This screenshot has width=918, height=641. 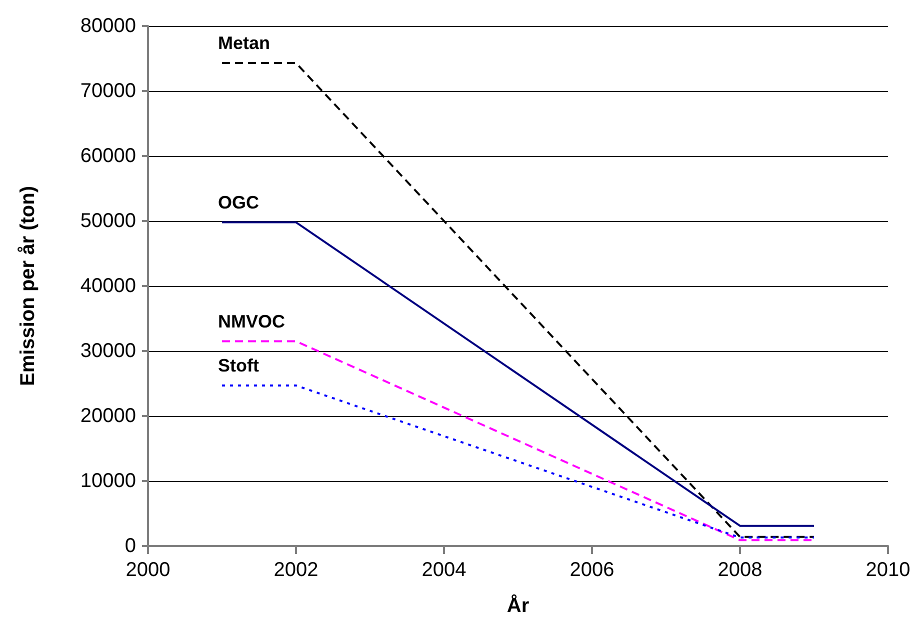 I want to click on series-label: Stoft, so click(x=238, y=365).